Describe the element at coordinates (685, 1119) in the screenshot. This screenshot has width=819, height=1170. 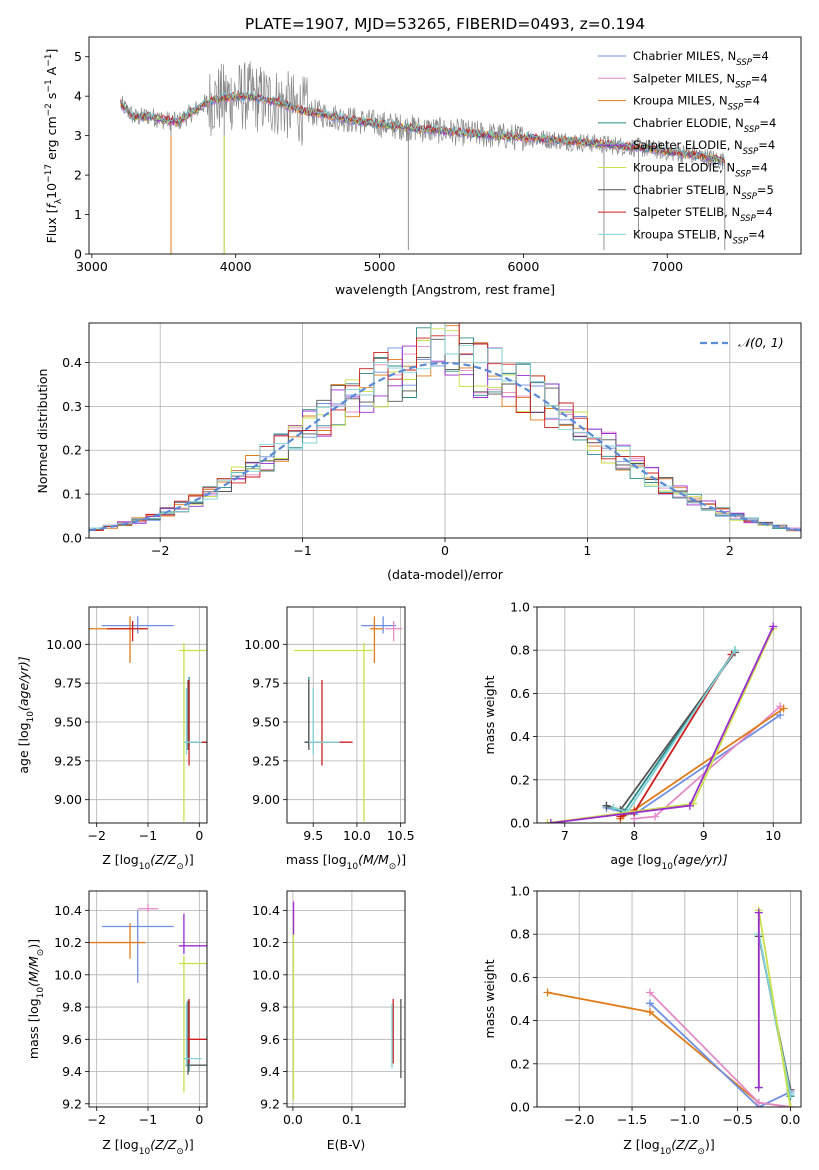
I see `x-tick-label: −1.0` at that location.